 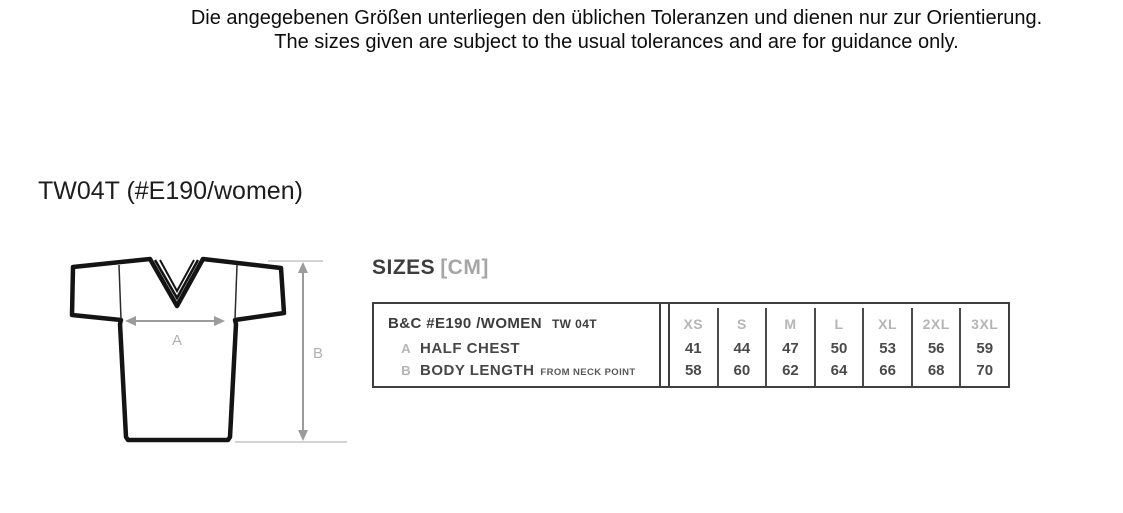 I want to click on length-arrow: B, so click(x=310, y=351).